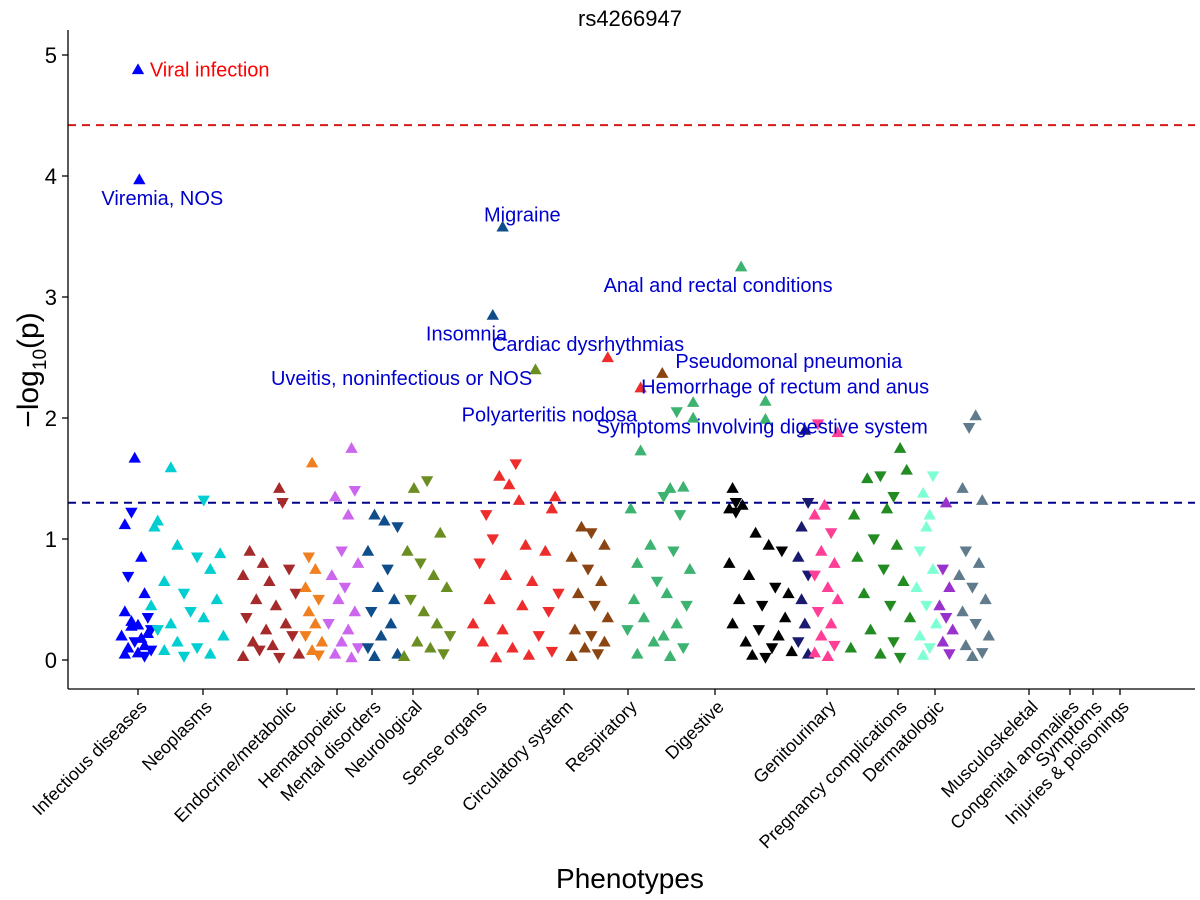 The image size is (1200, 900). Describe the element at coordinates (31, 369) in the screenshot. I see `y-axis-label: −log10(p)` at that location.